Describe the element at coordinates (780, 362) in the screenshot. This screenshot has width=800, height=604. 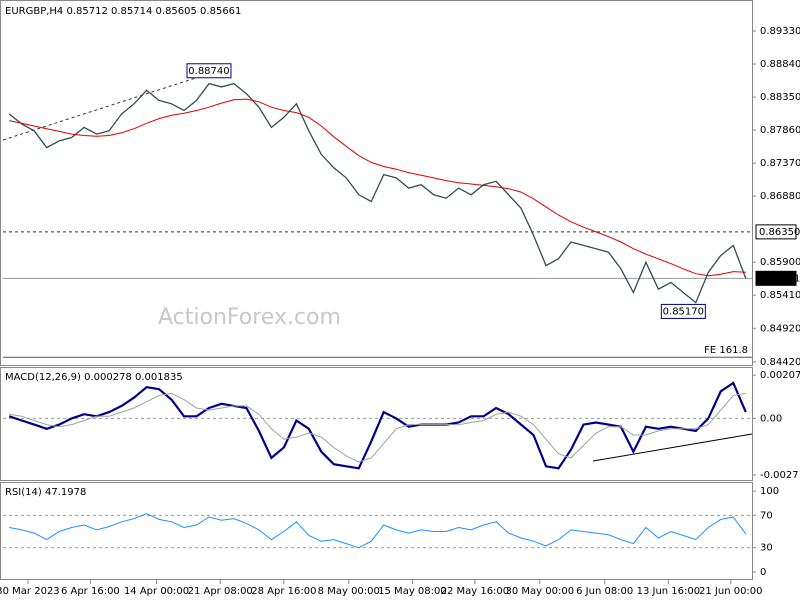
I see `y-tick-label: 0.84420` at that location.